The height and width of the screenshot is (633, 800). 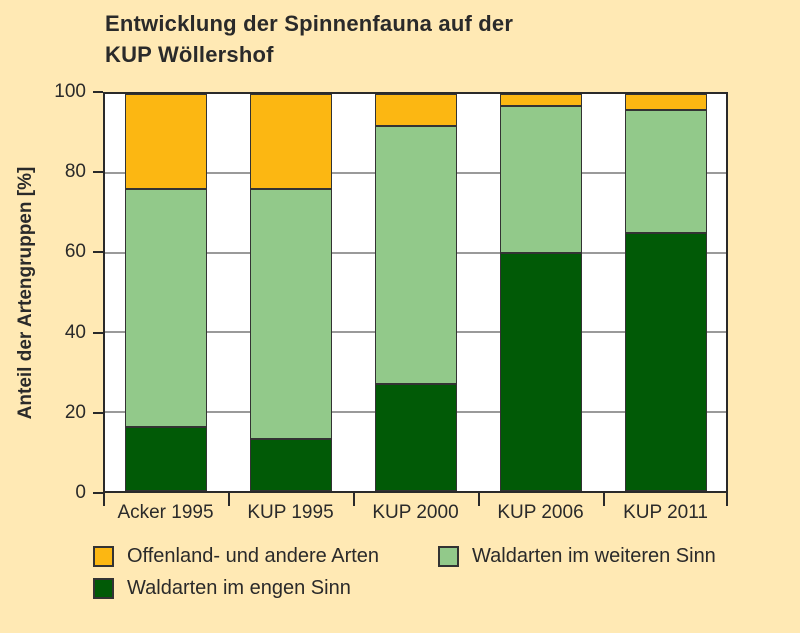 I want to click on legend-label: Waldarten im weiteren Sinn, so click(x=594, y=556).